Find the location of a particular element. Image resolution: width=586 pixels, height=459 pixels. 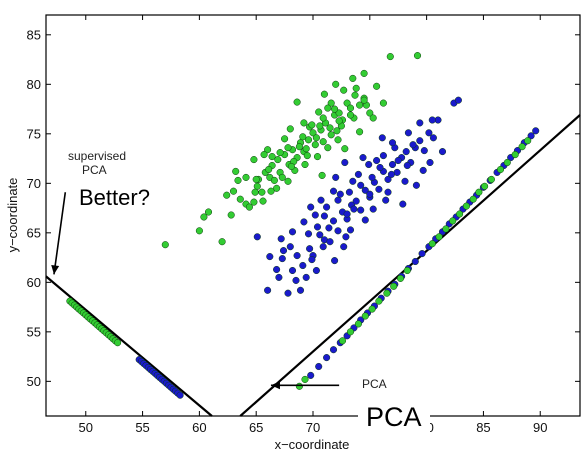

y-tick-label: 80 is located at coordinates (34, 84).